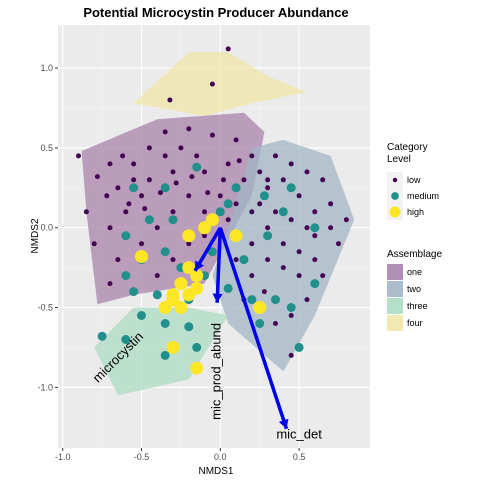 Image resolution: width=480 pixels, height=480 pixels. I want to click on legend-label-two: two, so click(414, 289).